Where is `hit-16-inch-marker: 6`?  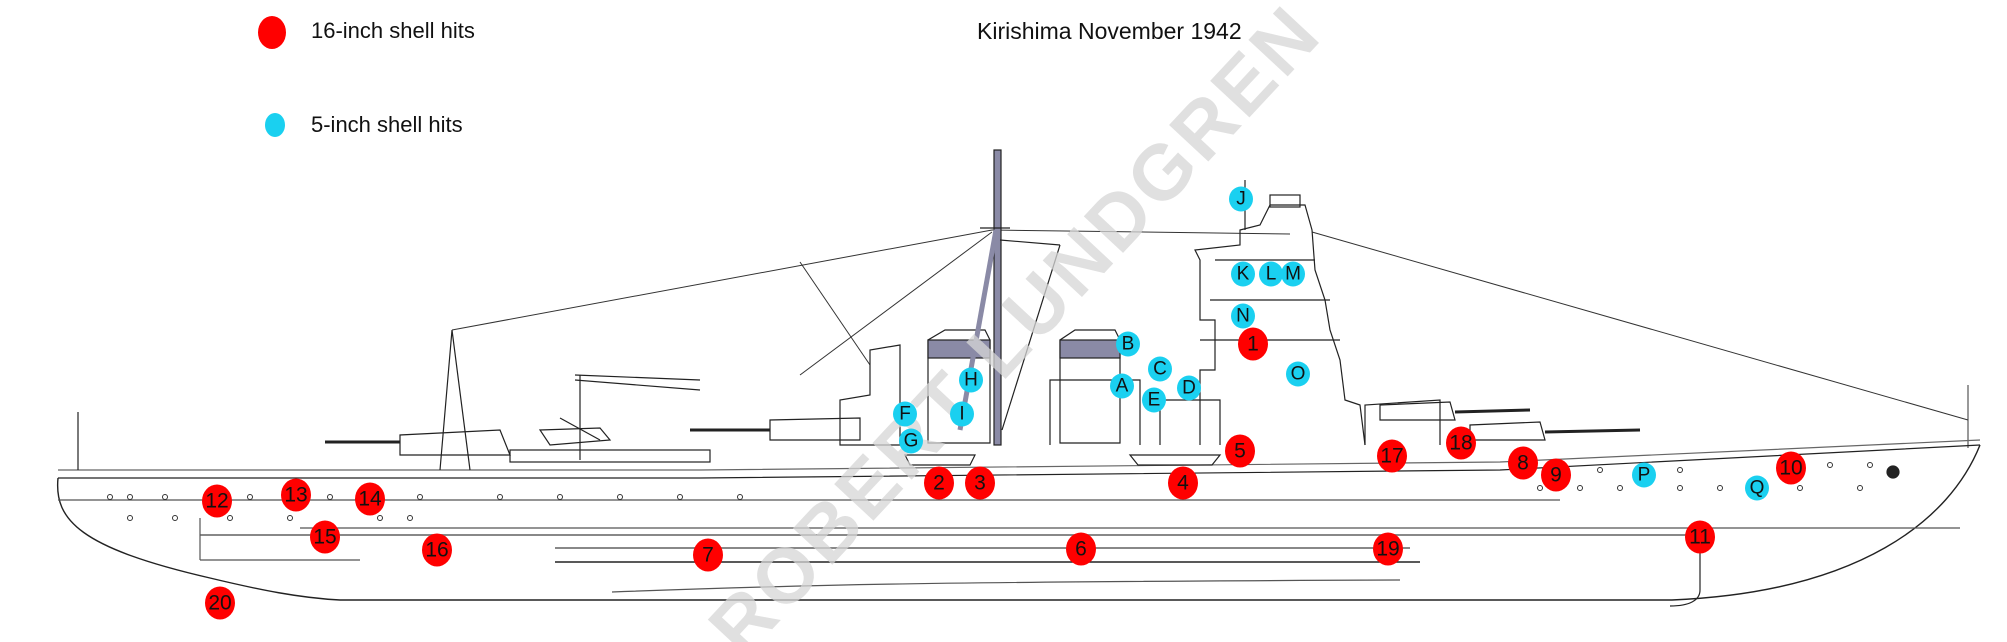
hit-16-inch-marker: 6 is located at coordinates (1081, 549).